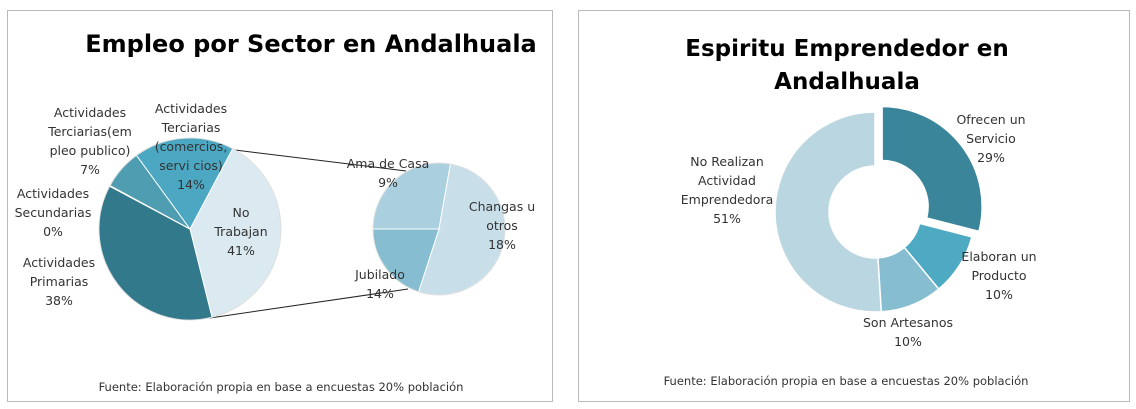 The width and height of the screenshot is (1136, 409). What do you see at coordinates (59, 300) in the screenshot?
I see `label-actividades-primarias-line: 38%` at bounding box center [59, 300].